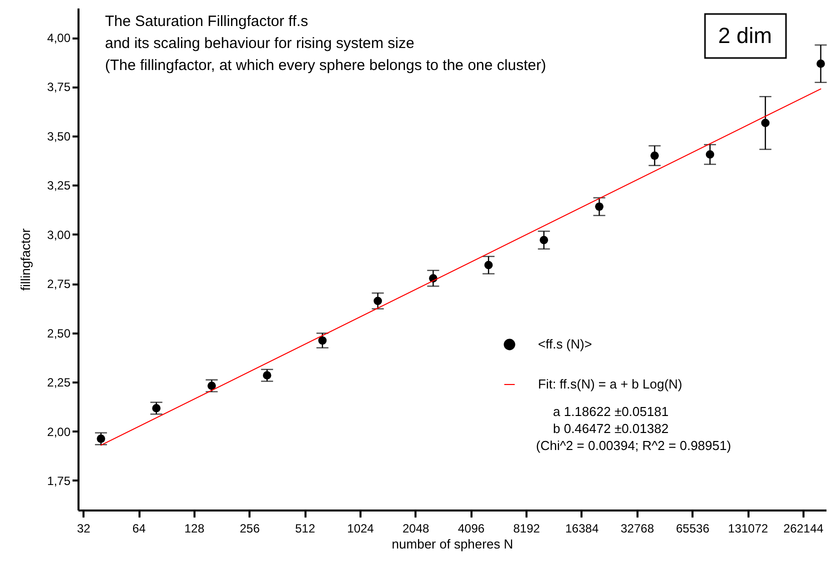  I want to click on x-tick-label: 256, so click(250, 529).